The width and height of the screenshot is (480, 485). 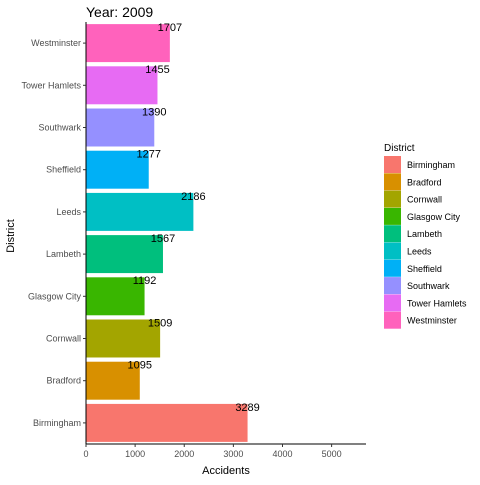 What do you see at coordinates (392, 164) in the screenshot?
I see `legend-key-birmingham` at bounding box center [392, 164].